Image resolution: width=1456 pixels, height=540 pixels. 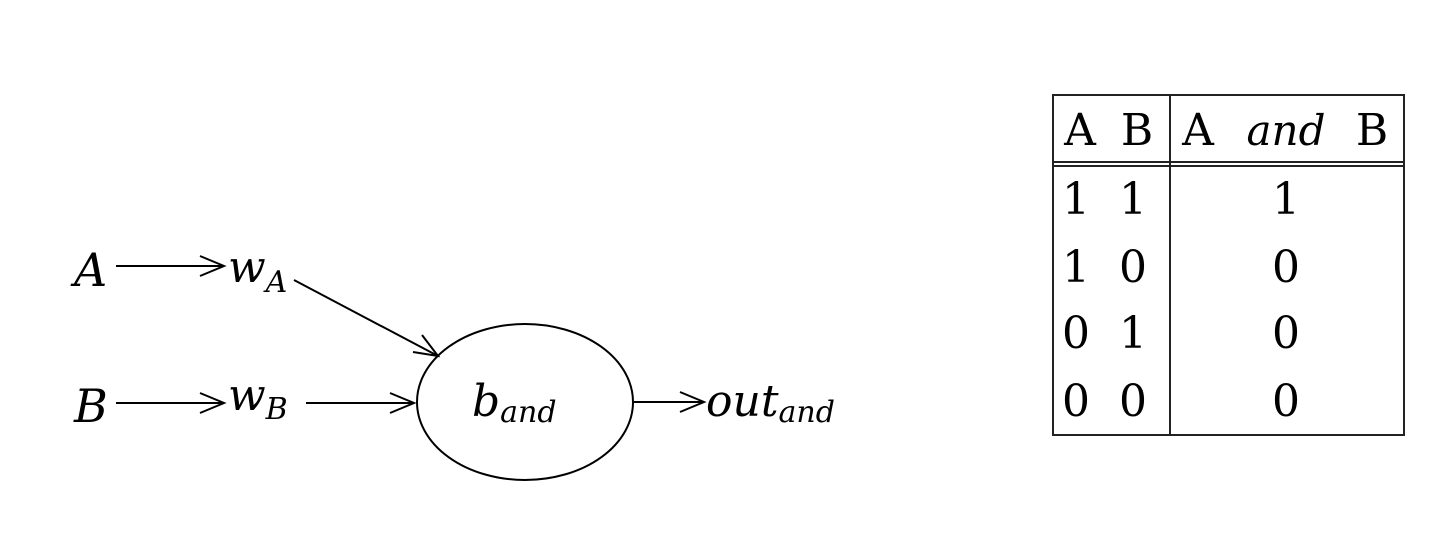 What do you see at coordinates (1076, 267) in the screenshot?
I see `row-2-a: 1` at bounding box center [1076, 267].